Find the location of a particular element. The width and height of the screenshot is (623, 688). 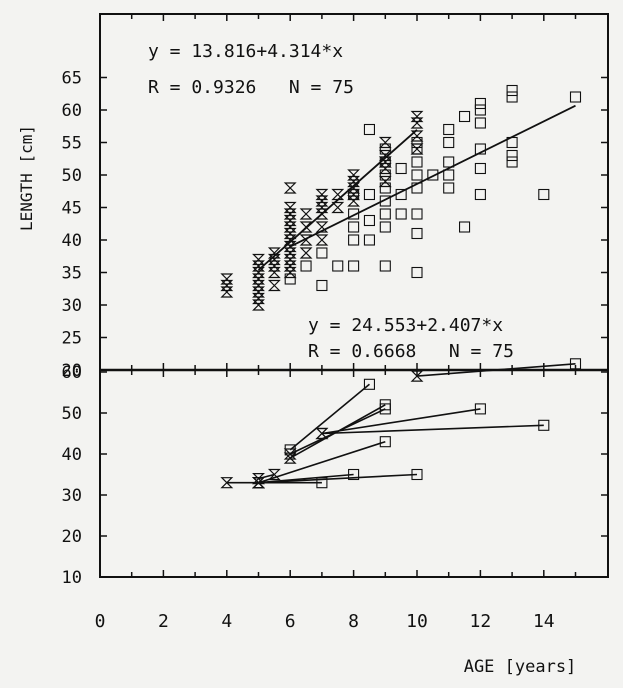

y-tick-label-top: 40 is located at coordinates (72, 241).